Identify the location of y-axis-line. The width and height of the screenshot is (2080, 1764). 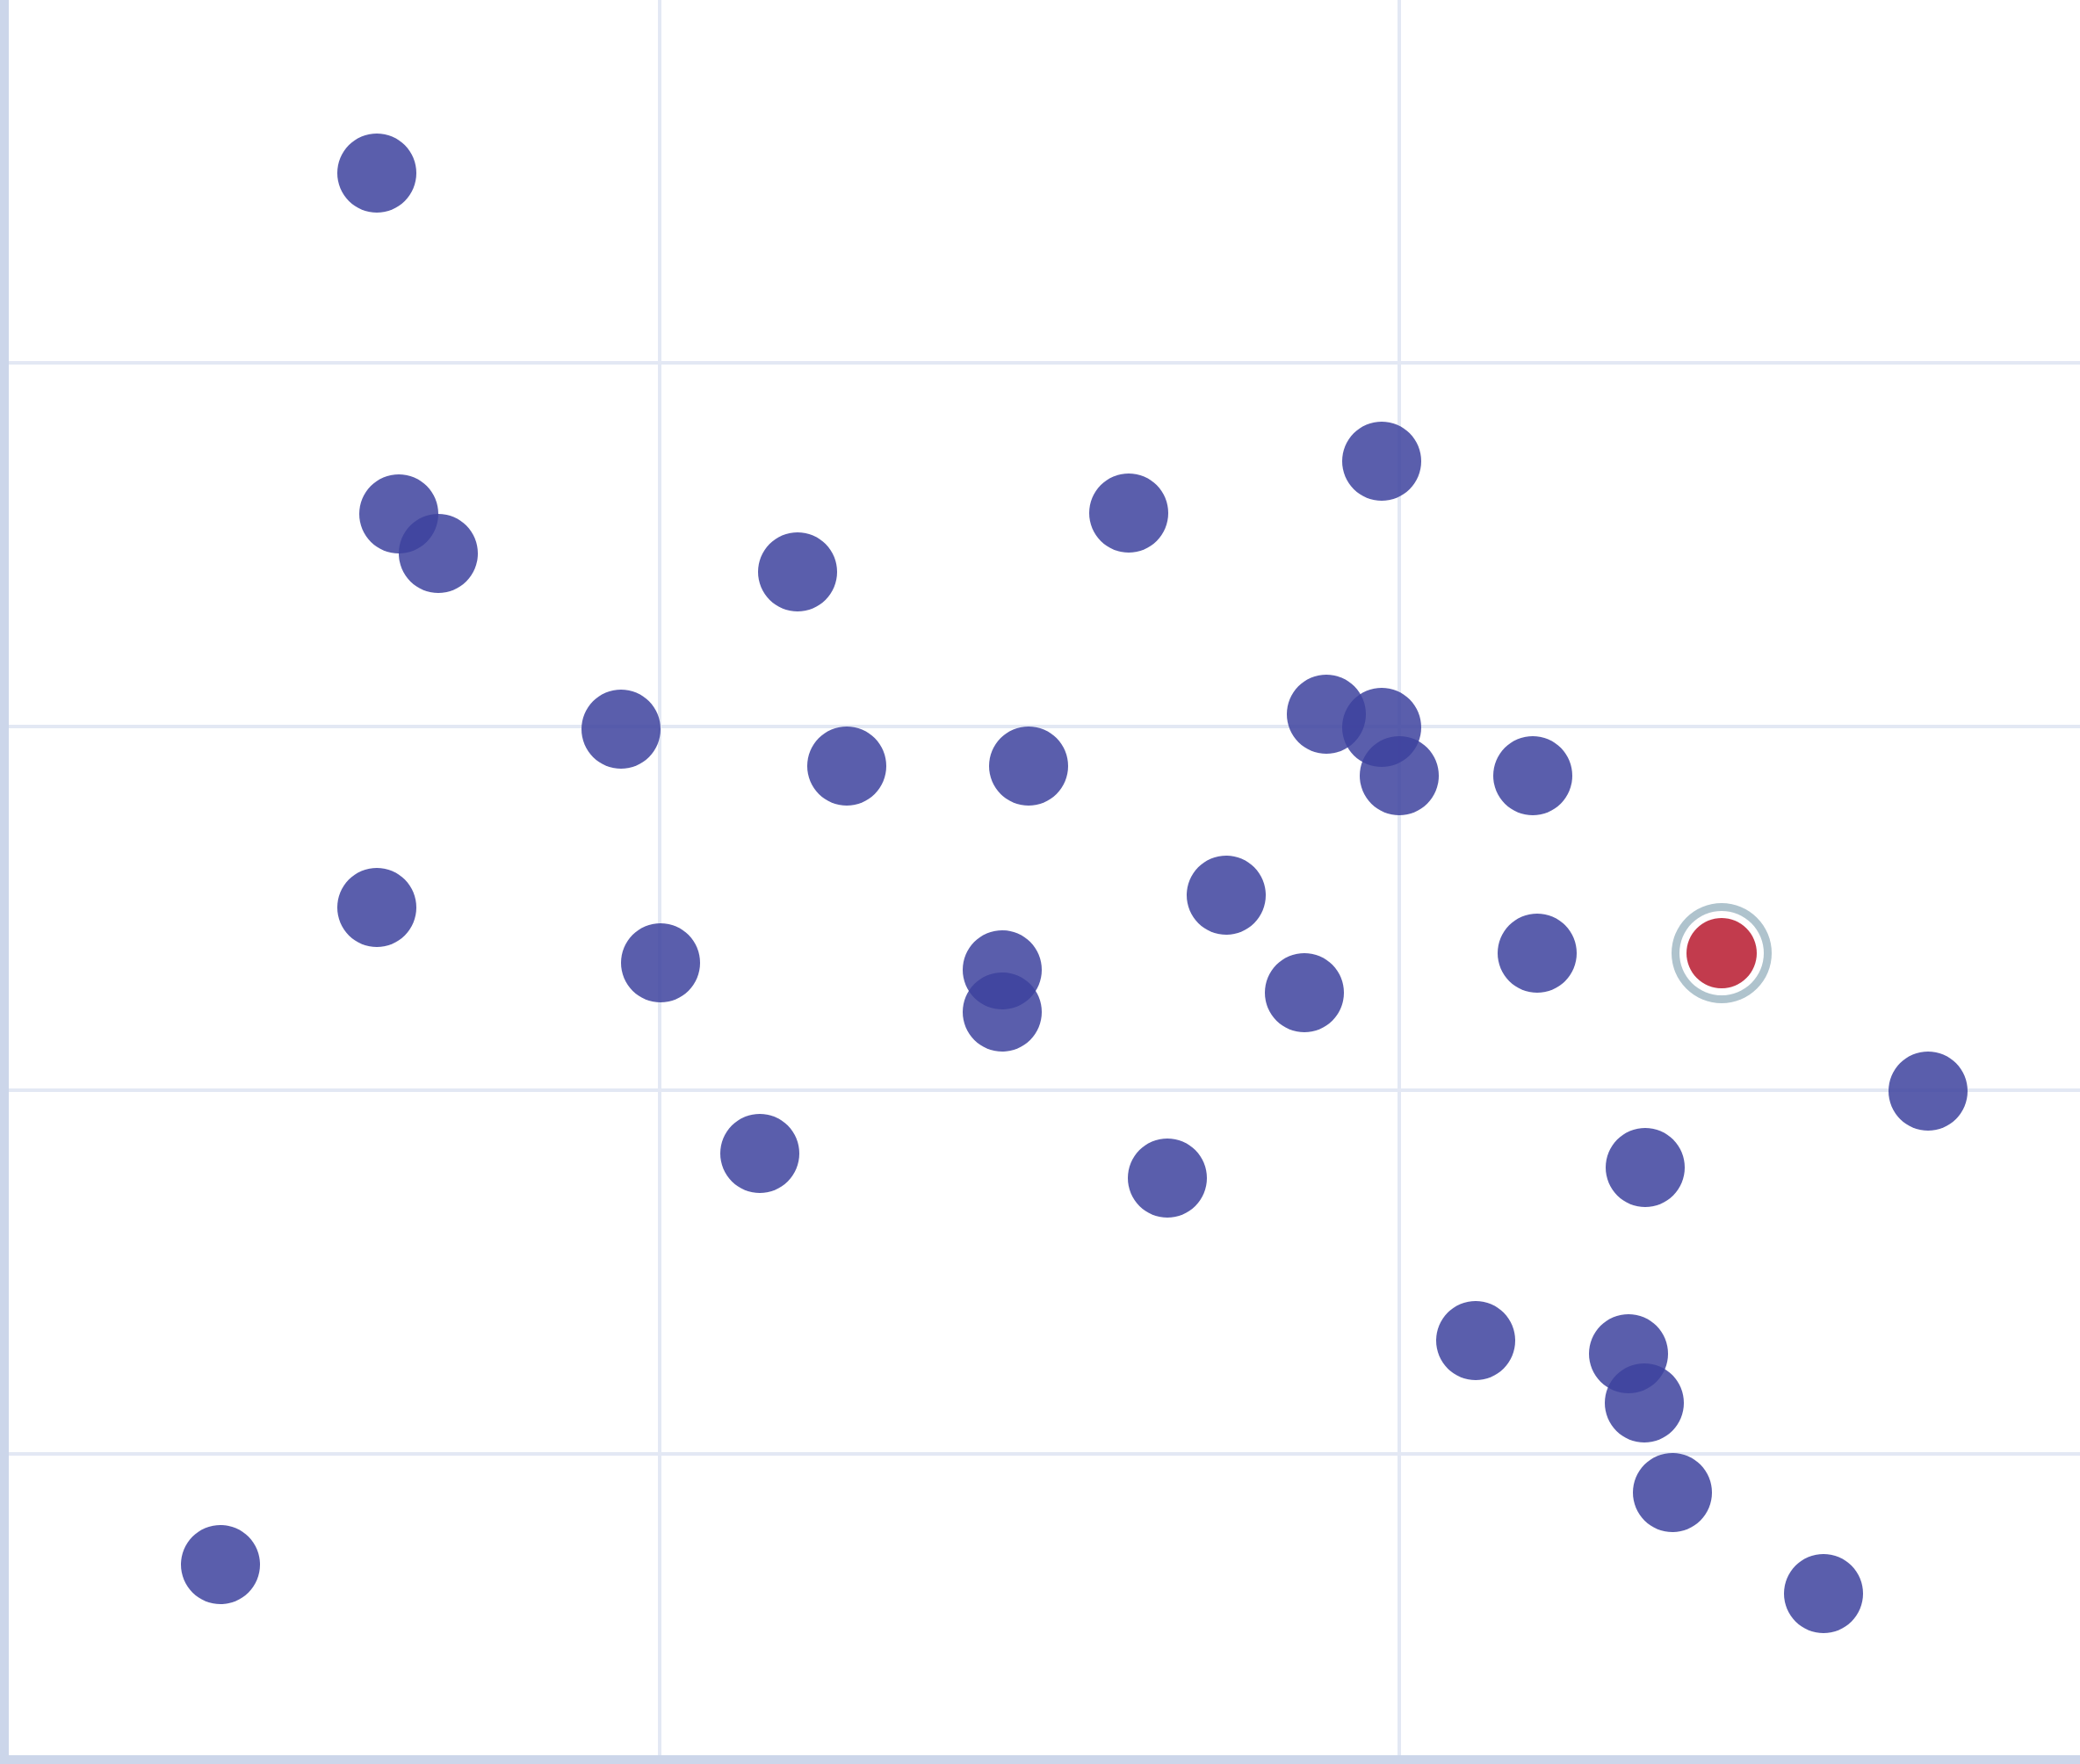
(4, 882).